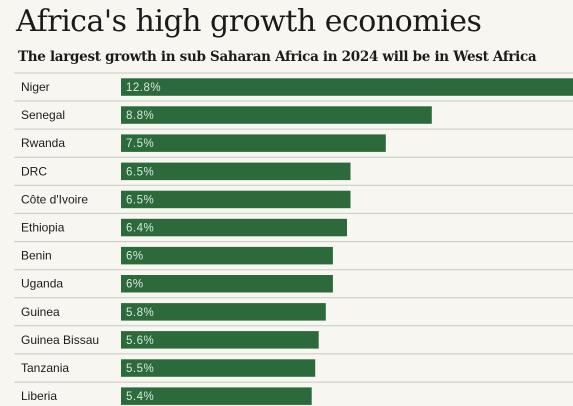  I want to click on category-label: Benin, so click(36, 256).